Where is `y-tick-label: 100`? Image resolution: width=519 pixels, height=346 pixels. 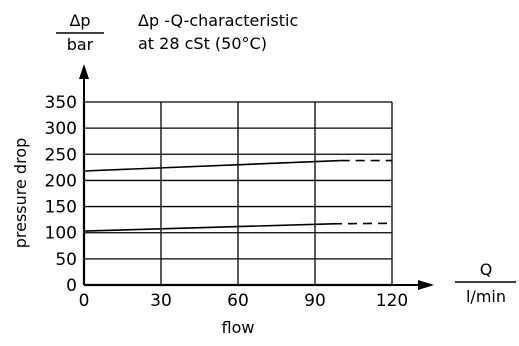
y-tick-label: 100 is located at coordinates (61, 234).